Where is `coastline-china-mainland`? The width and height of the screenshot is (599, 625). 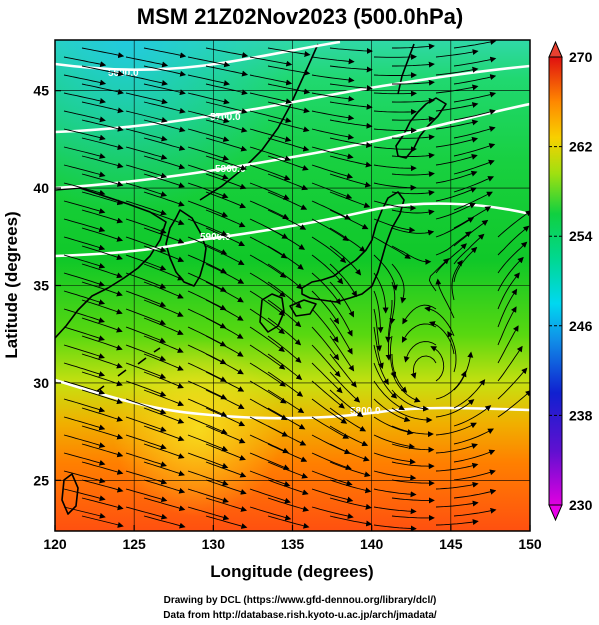
coastline-china-mainland is located at coordinates (111, 263).